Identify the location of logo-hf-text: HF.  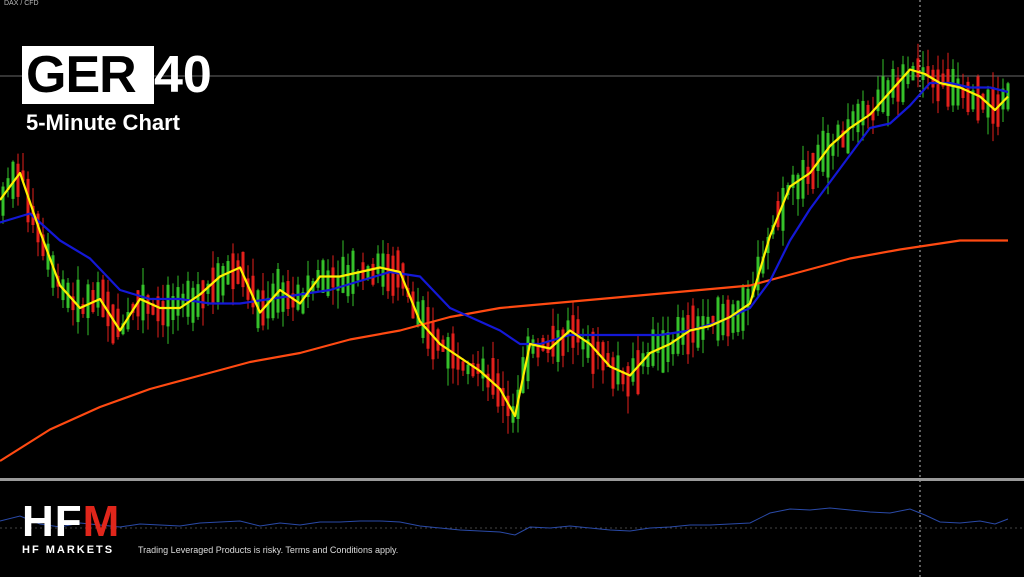
(52, 521).